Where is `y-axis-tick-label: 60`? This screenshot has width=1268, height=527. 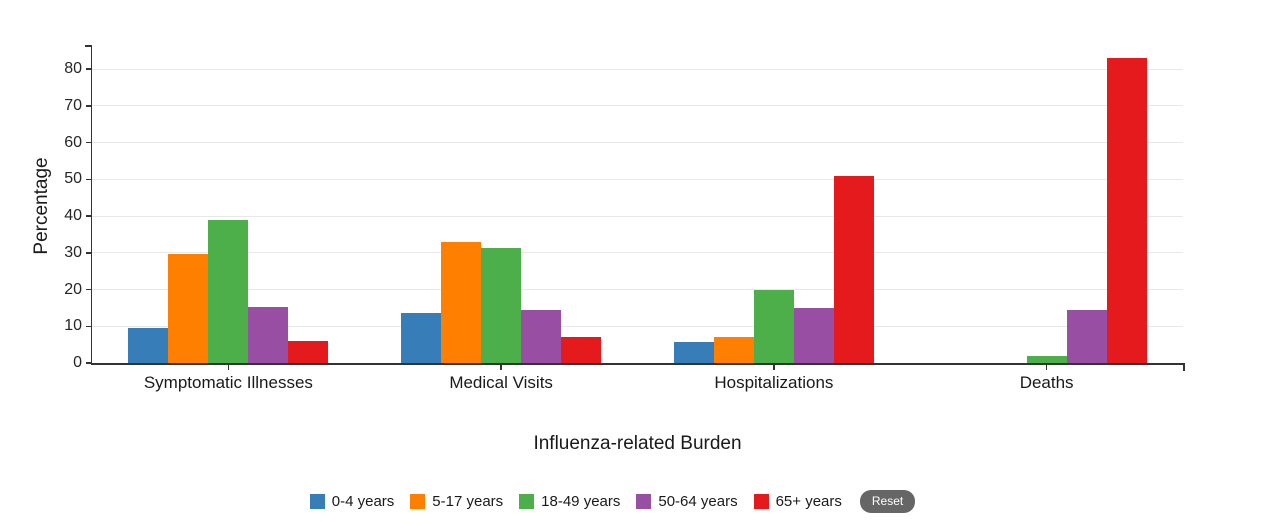
y-axis-tick-label: 60 is located at coordinates (73, 142).